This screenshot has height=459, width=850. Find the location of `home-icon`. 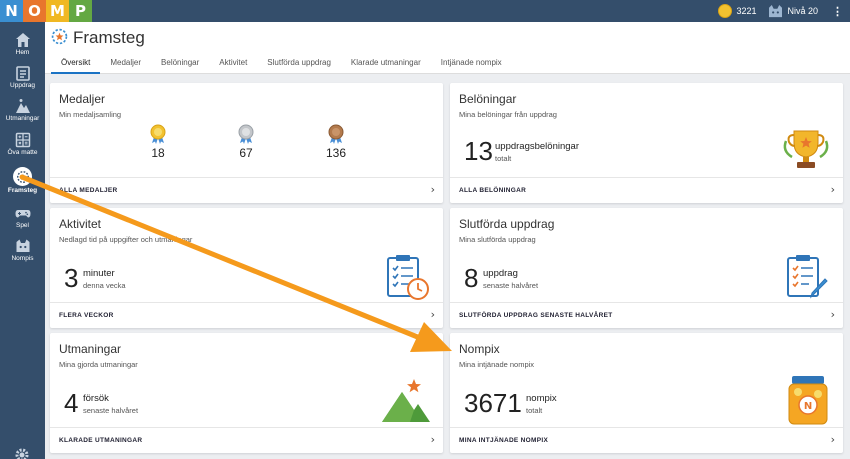

home-icon is located at coordinates (22, 40).